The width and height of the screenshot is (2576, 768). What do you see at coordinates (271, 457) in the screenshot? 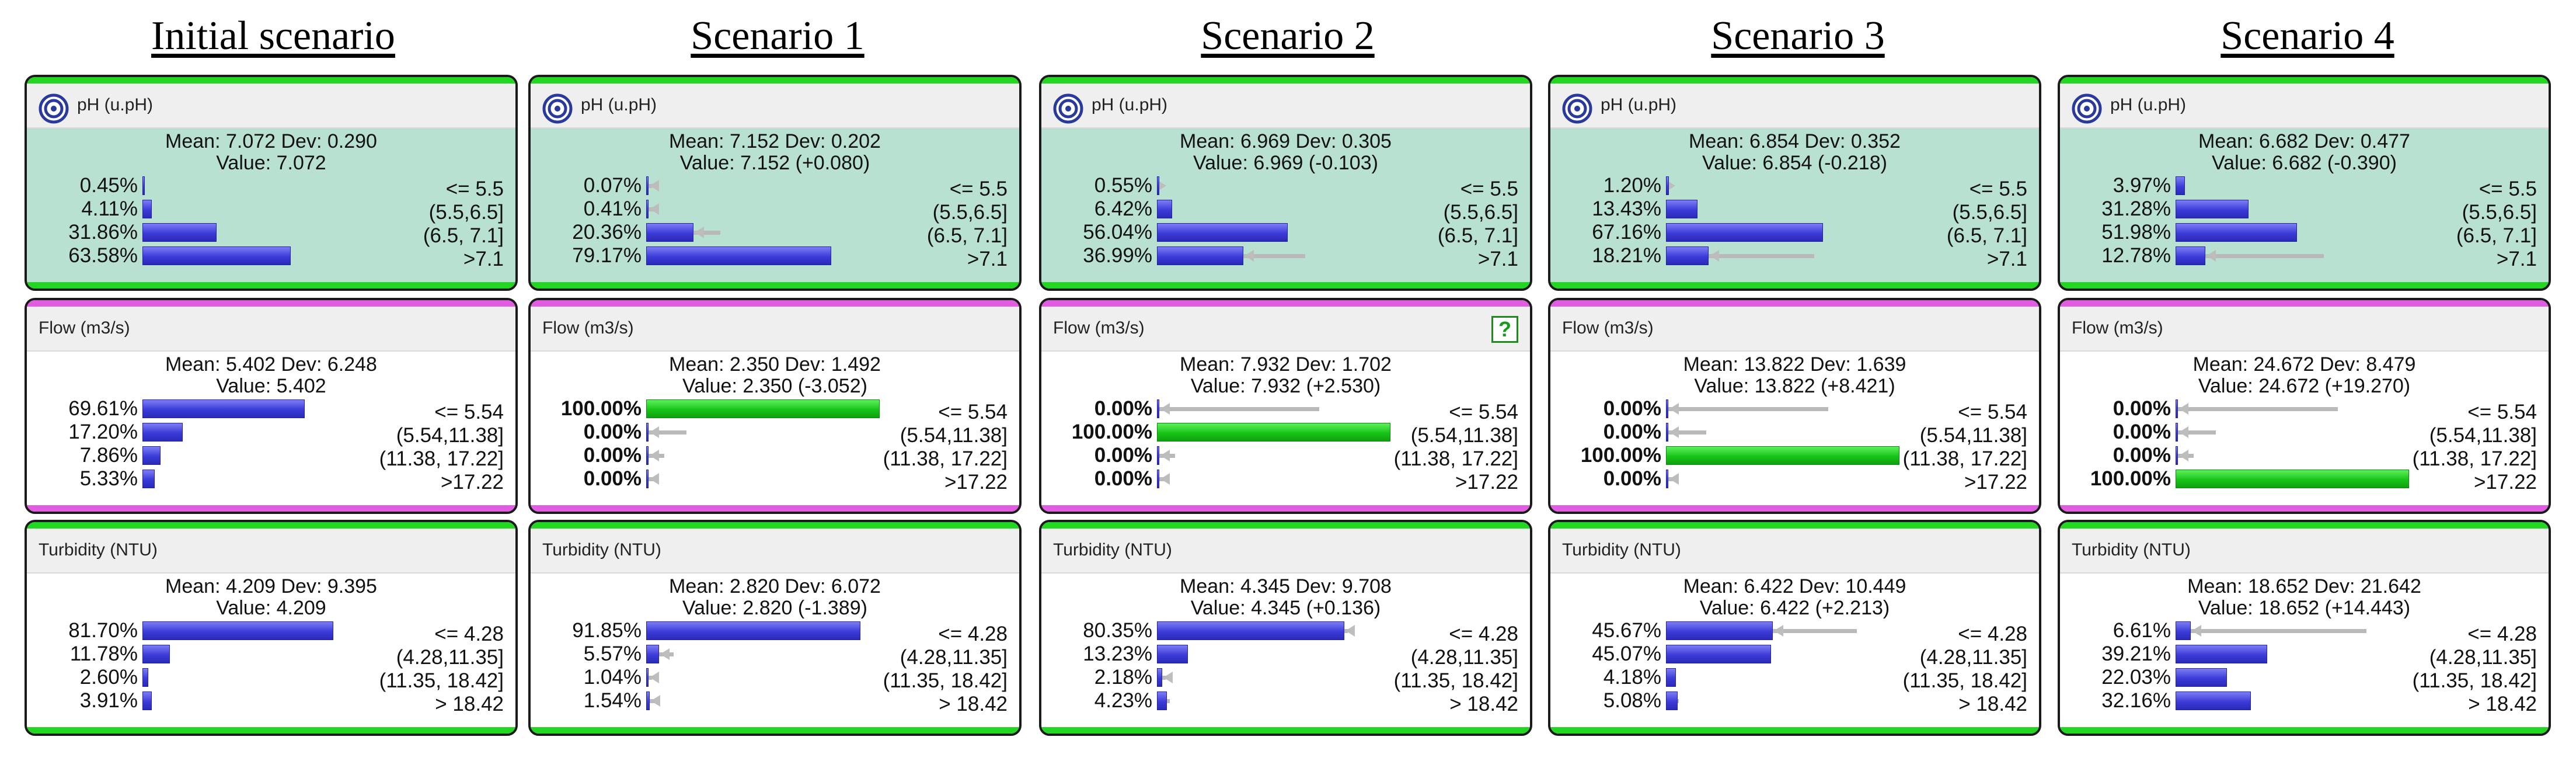
I see `state-row: 7.86% (11.38, 17.22]` at bounding box center [271, 457].